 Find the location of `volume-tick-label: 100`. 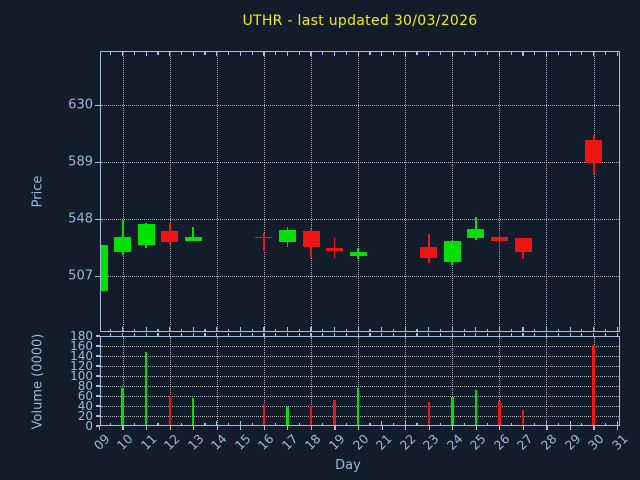

volume-tick-label: 100 is located at coordinates (81, 376).